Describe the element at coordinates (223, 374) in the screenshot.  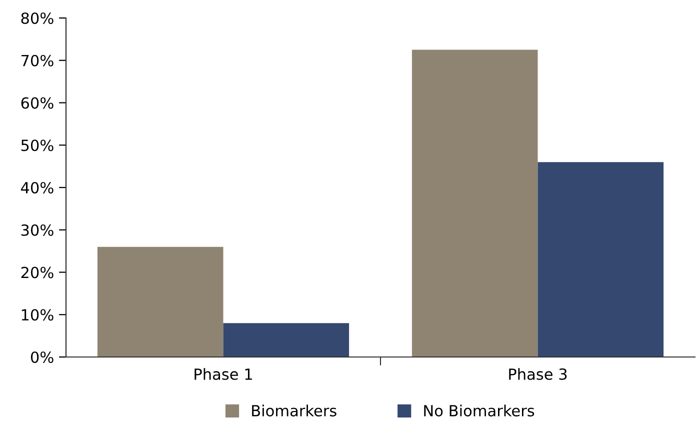
I see `x-tick-label: Phase 1` at that location.